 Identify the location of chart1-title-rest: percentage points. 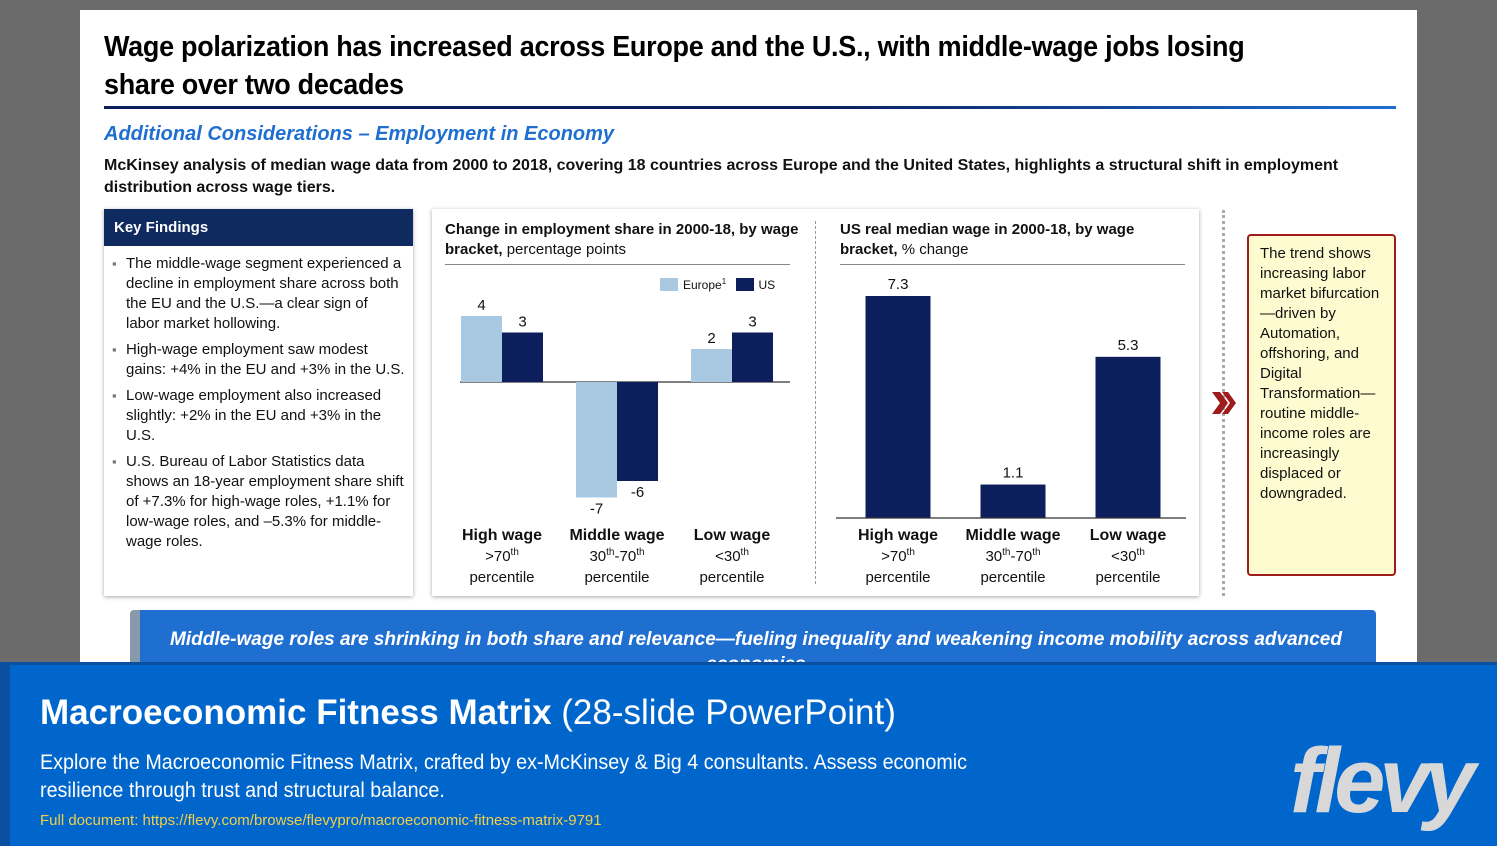
(564, 249).